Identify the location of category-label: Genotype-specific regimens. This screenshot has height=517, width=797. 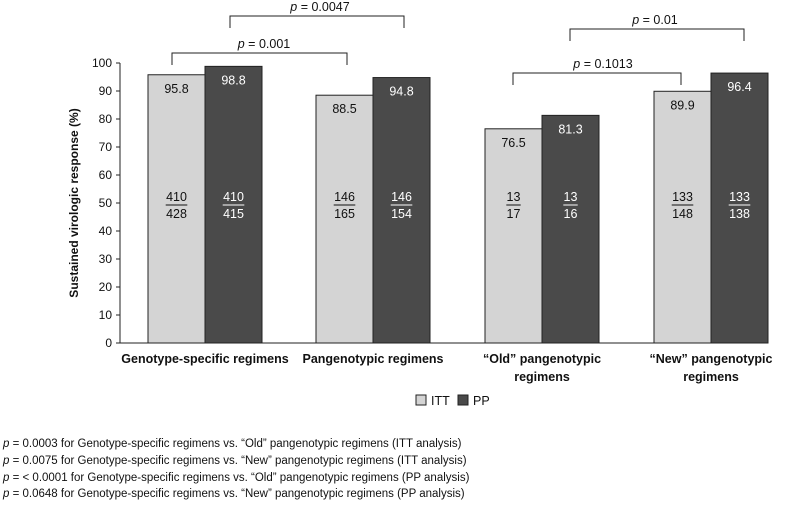
(204, 359).